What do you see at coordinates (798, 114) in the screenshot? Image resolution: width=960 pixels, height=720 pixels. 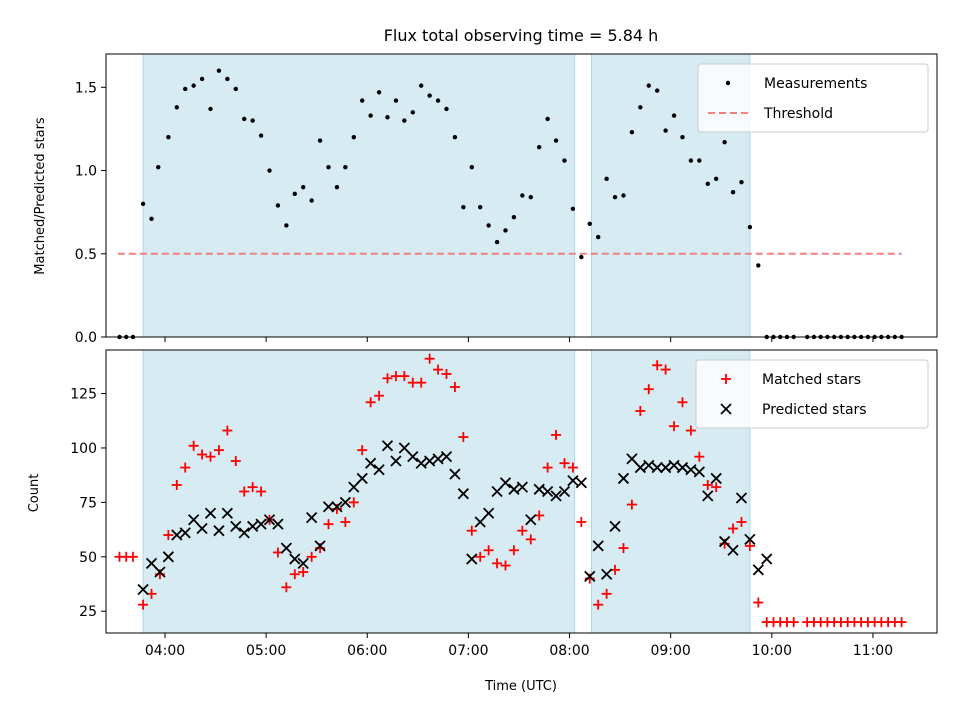 I see `legend-label: Threshold` at bounding box center [798, 114].